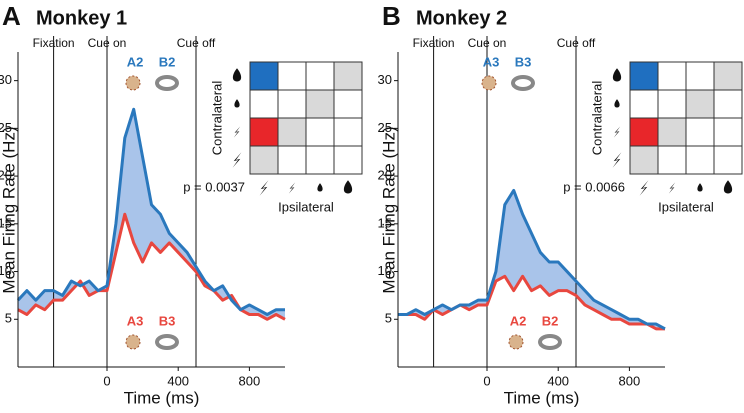  Describe the element at coordinates (11, 16) in the screenshot. I see `panel-letter: A` at that location.